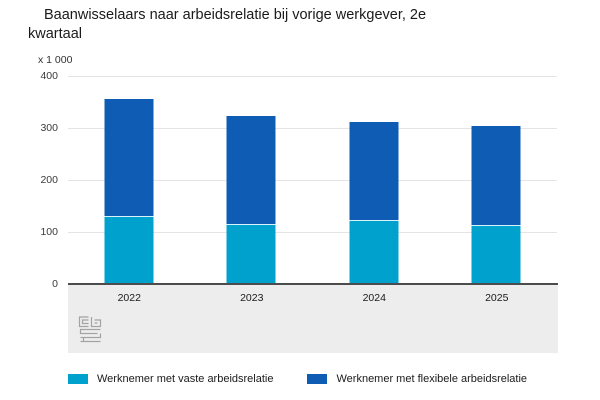 The image size is (600, 400). What do you see at coordinates (313, 319) in the screenshot?
I see `footer-band: 2022 2023 2024 2025` at bounding box center [313, 319].